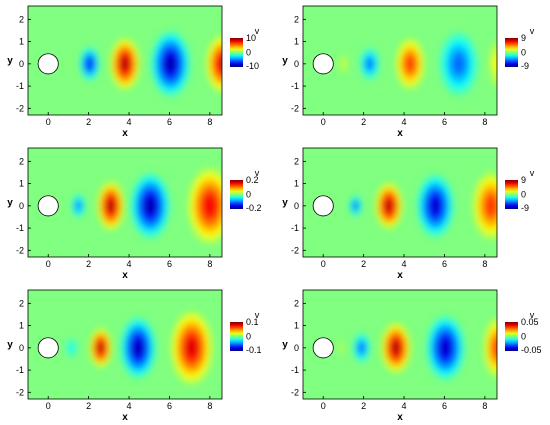 Image resolution: width=550 pixels, height=425 pixels. What do you see at coordinates (252, 322) in the screenshot?
I see `colorbar-label: 0.1` at bounding box center [252, 322].